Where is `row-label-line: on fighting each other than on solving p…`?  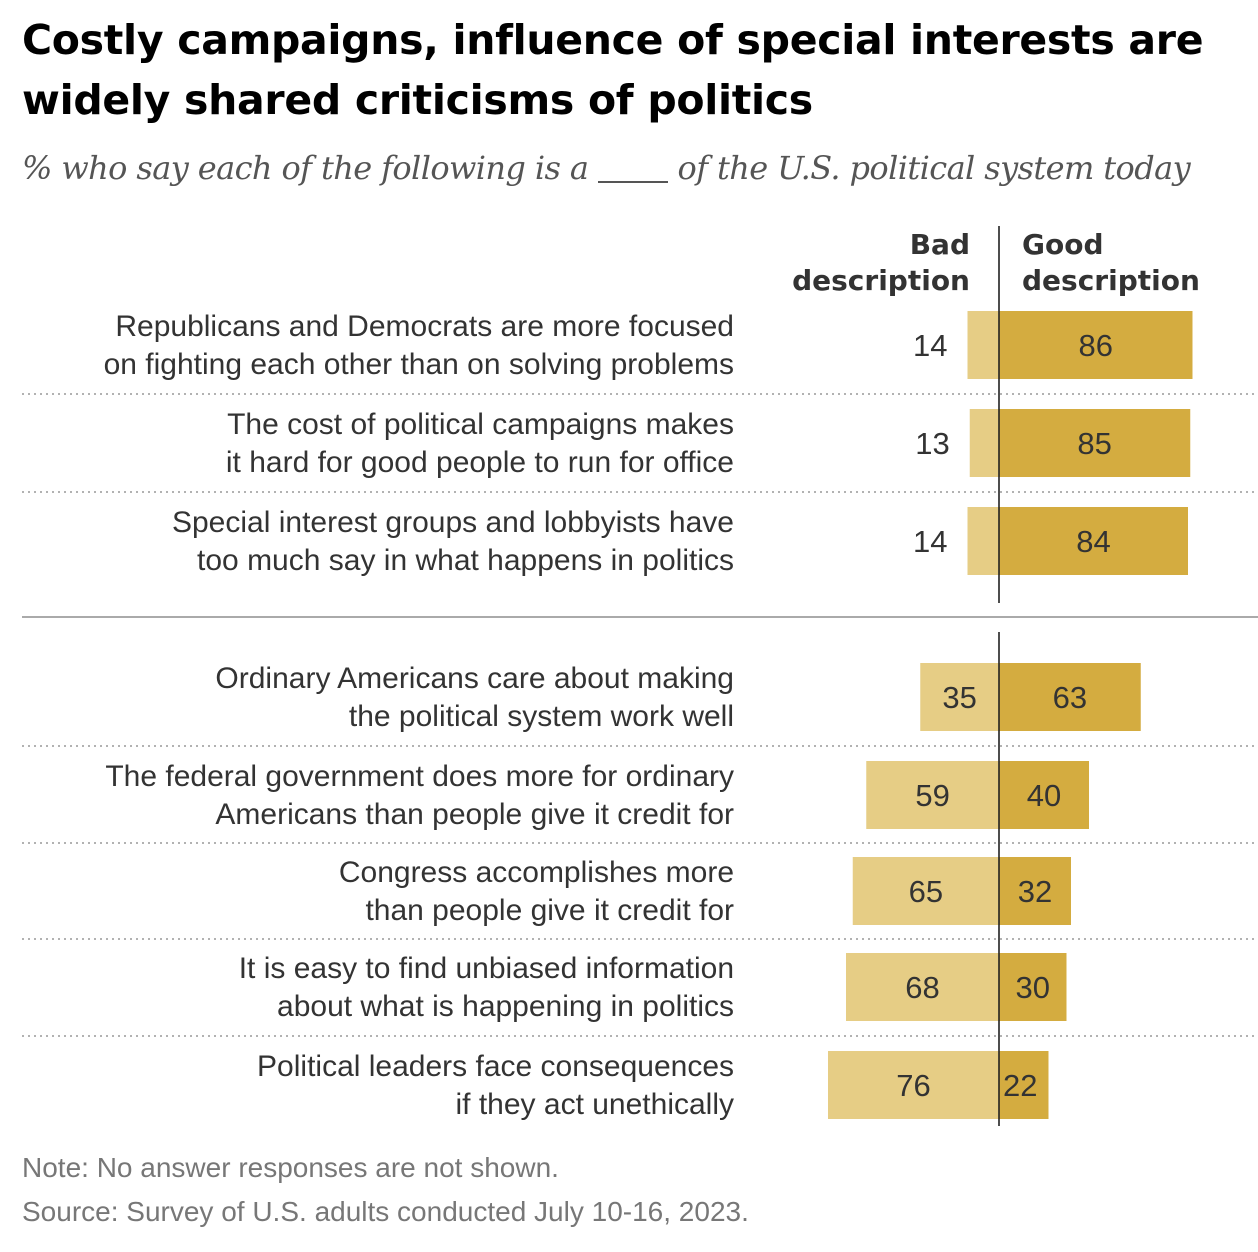 row-label-line: on fighting each other than on solving p… is located at coordinates (419, 364).